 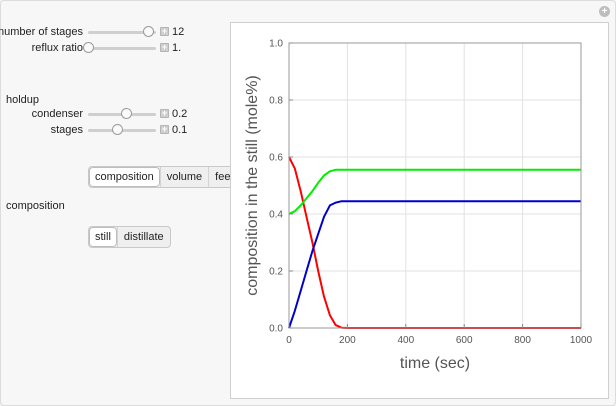 What do you see at coordinates (276, 329) in the screenshot?
I see `y-tick-label: 0.0` at bounding box center [276, 329].